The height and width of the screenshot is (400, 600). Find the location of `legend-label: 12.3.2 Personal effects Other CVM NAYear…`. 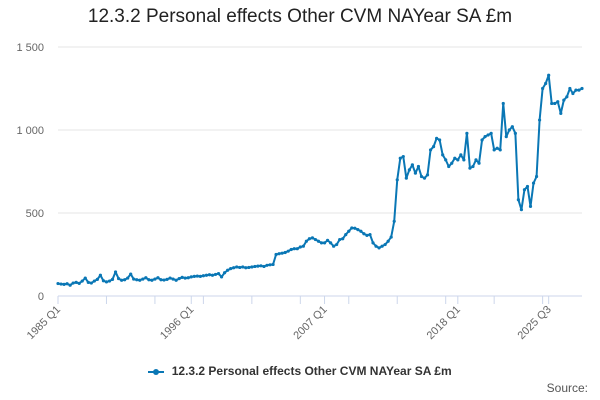

legend-label: 12.3.2 Personal effects Other CVM NAYear… is located at coordinates (311, 371).